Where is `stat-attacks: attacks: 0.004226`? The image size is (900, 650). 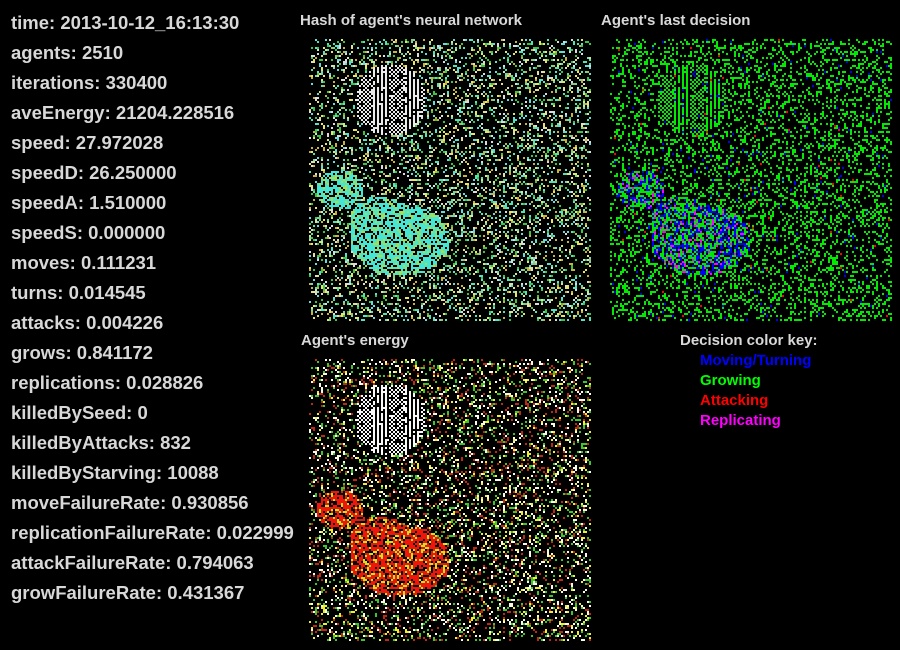
stat-attacks: attacks: 0.004226 is located at coordinates (87, 322).